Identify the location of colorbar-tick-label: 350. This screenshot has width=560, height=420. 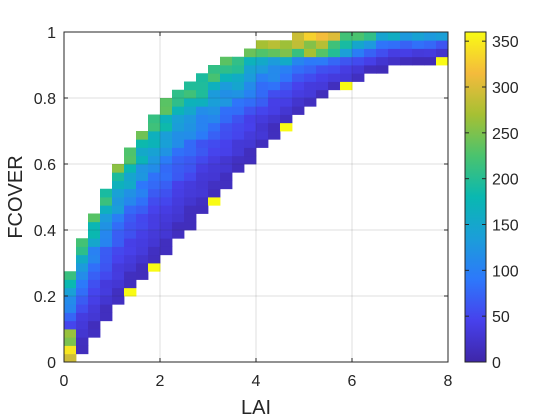
(505, 42).